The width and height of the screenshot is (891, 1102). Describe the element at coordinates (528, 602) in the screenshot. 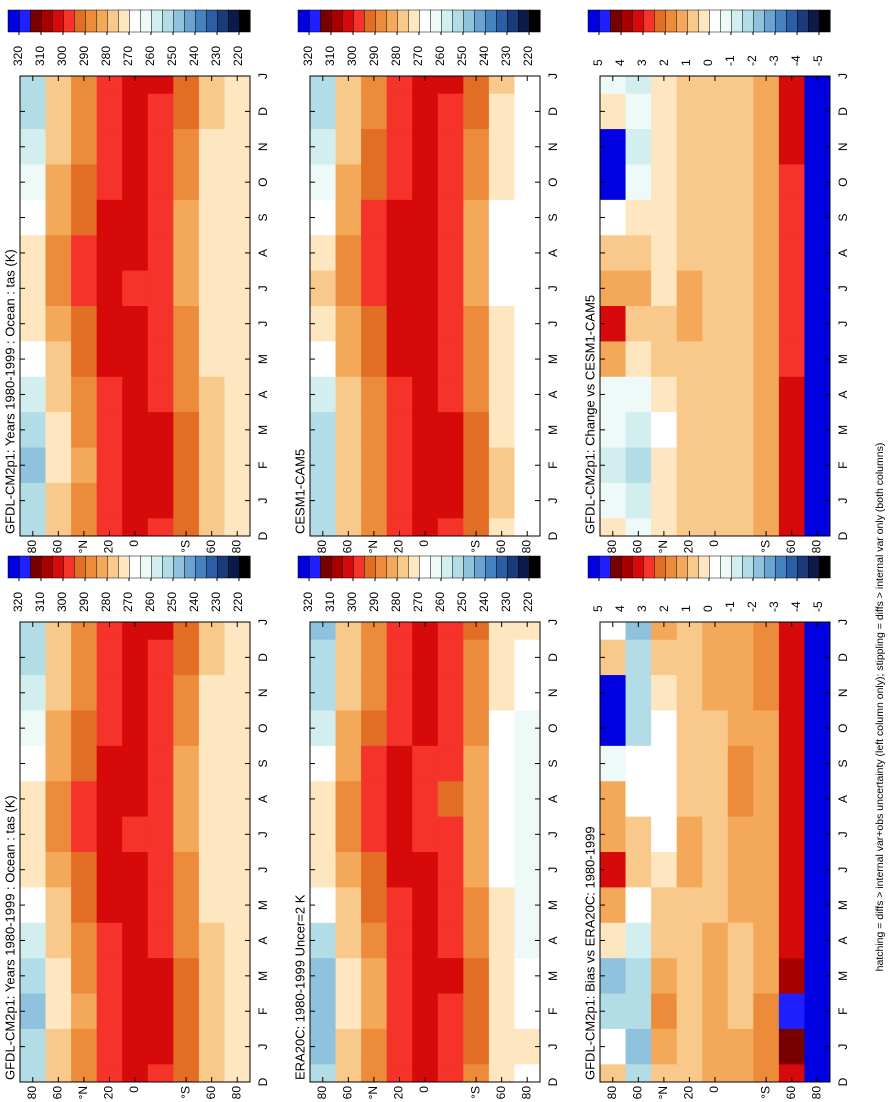

I see `colorbar-label: 220` at that location.